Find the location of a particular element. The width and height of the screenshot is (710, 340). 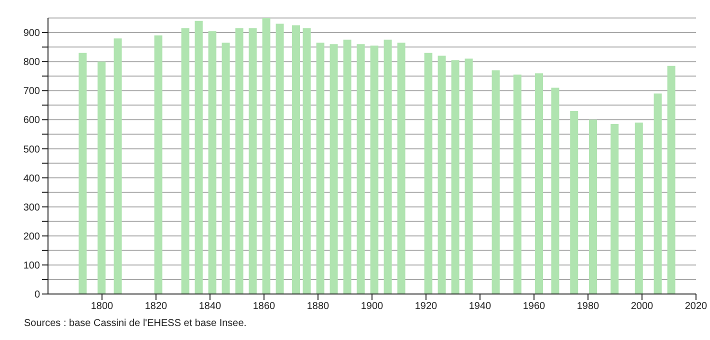

y-tick-label: 200 is located at coordinates (31, 236).